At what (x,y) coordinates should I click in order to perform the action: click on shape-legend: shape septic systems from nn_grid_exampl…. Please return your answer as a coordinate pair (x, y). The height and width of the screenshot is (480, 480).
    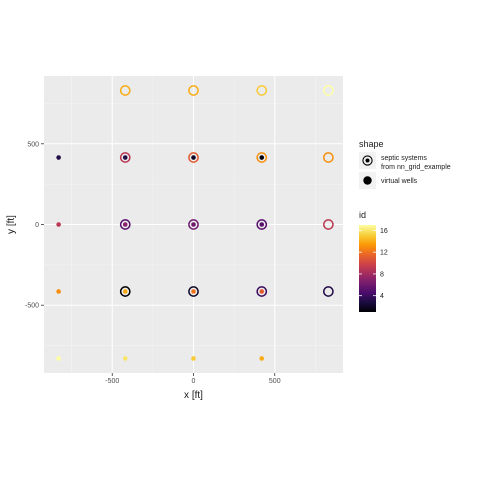
    Looking at the image, I should click on (405, 164).